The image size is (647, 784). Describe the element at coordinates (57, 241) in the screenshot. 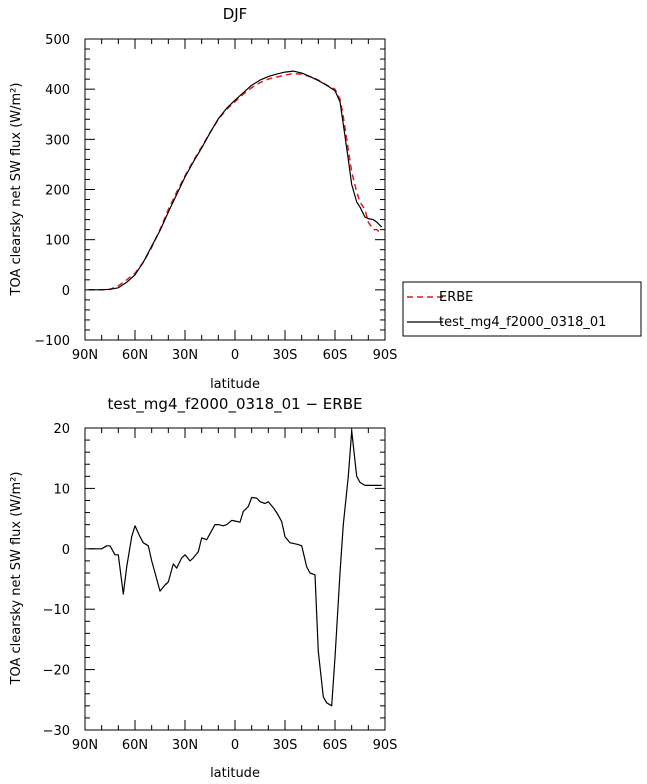

I see `top-y-tick-label: 100` at that location.